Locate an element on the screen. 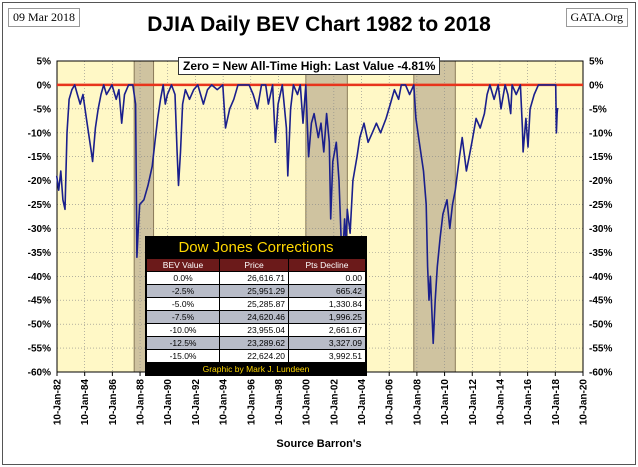 This screenshot has height=467, width=638. x-tick-label: 10-Jan-86 is located at coordinates (113, 402).